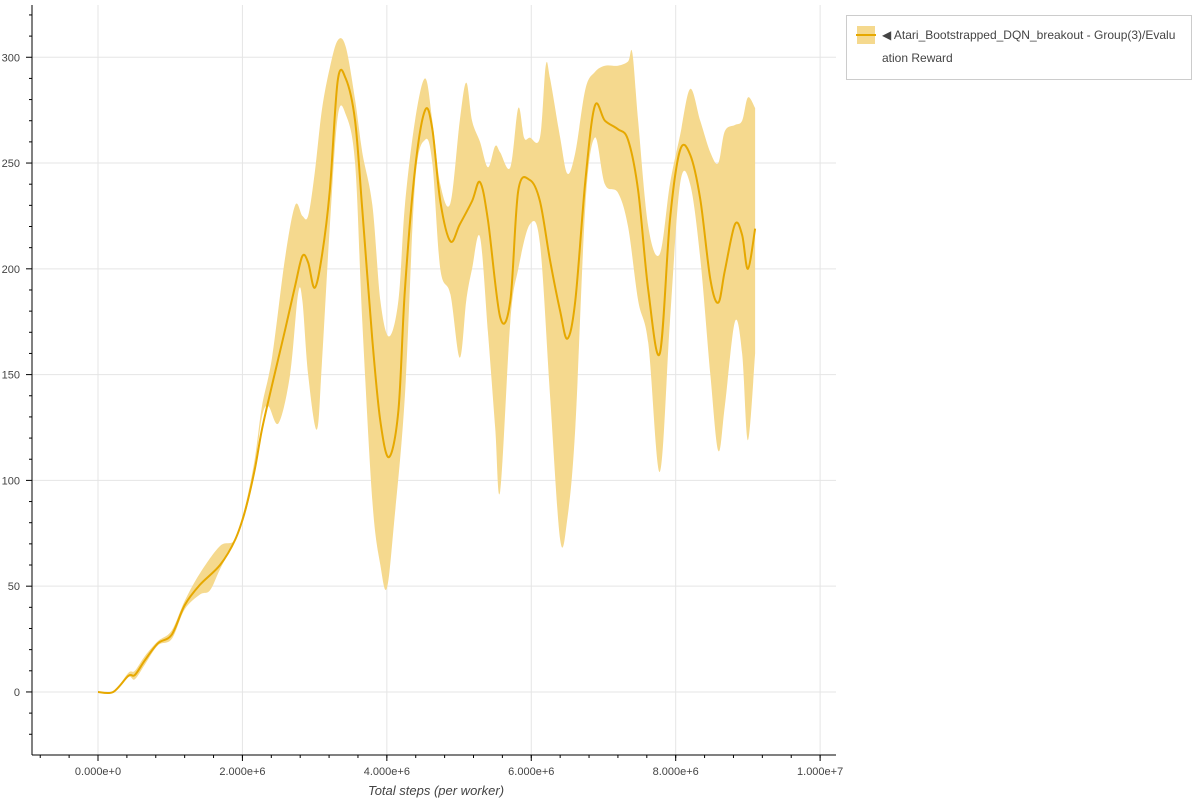  I want to click on y-tick-label: 0, so click(17, 693).